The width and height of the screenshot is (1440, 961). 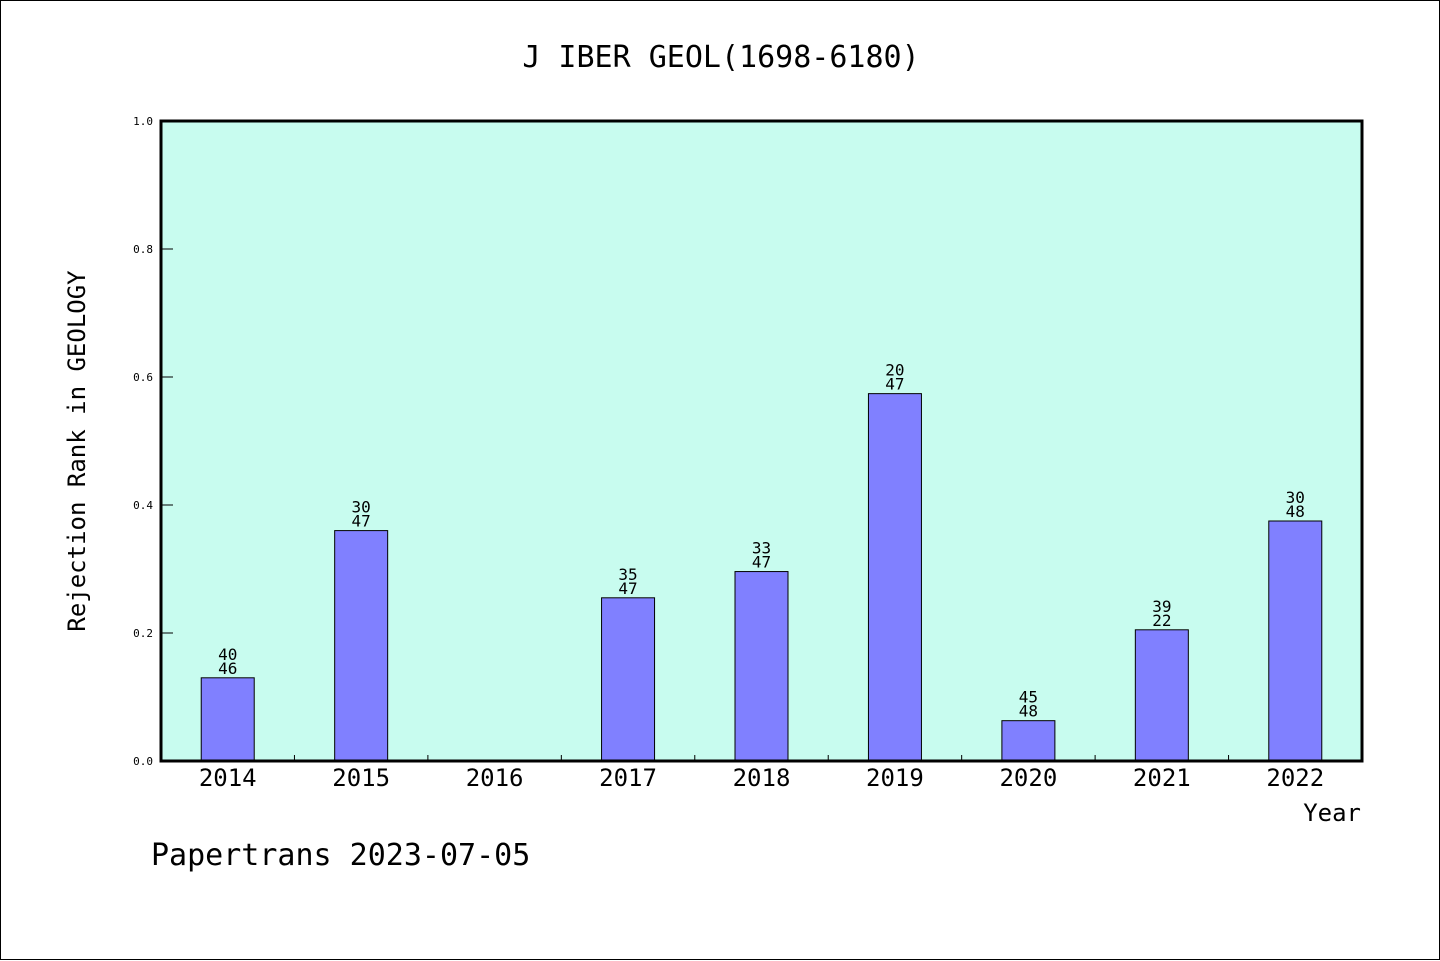 I want to click on x-axis-ticks: 2014 2015 2016 2017 2018 2019 2020 2021 2022, so click(x=761, y=773).